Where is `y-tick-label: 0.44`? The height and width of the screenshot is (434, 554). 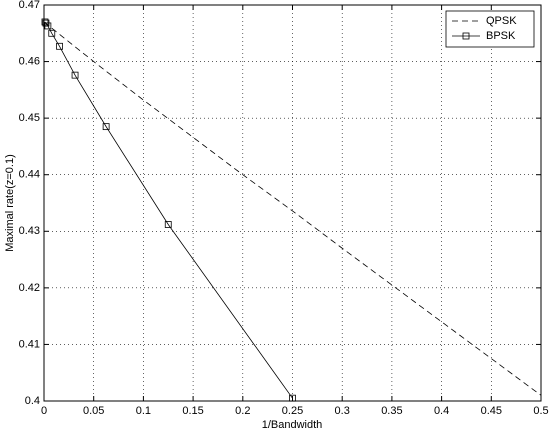
y-tick-label: 0.44 is located at coordinates (29, 175).